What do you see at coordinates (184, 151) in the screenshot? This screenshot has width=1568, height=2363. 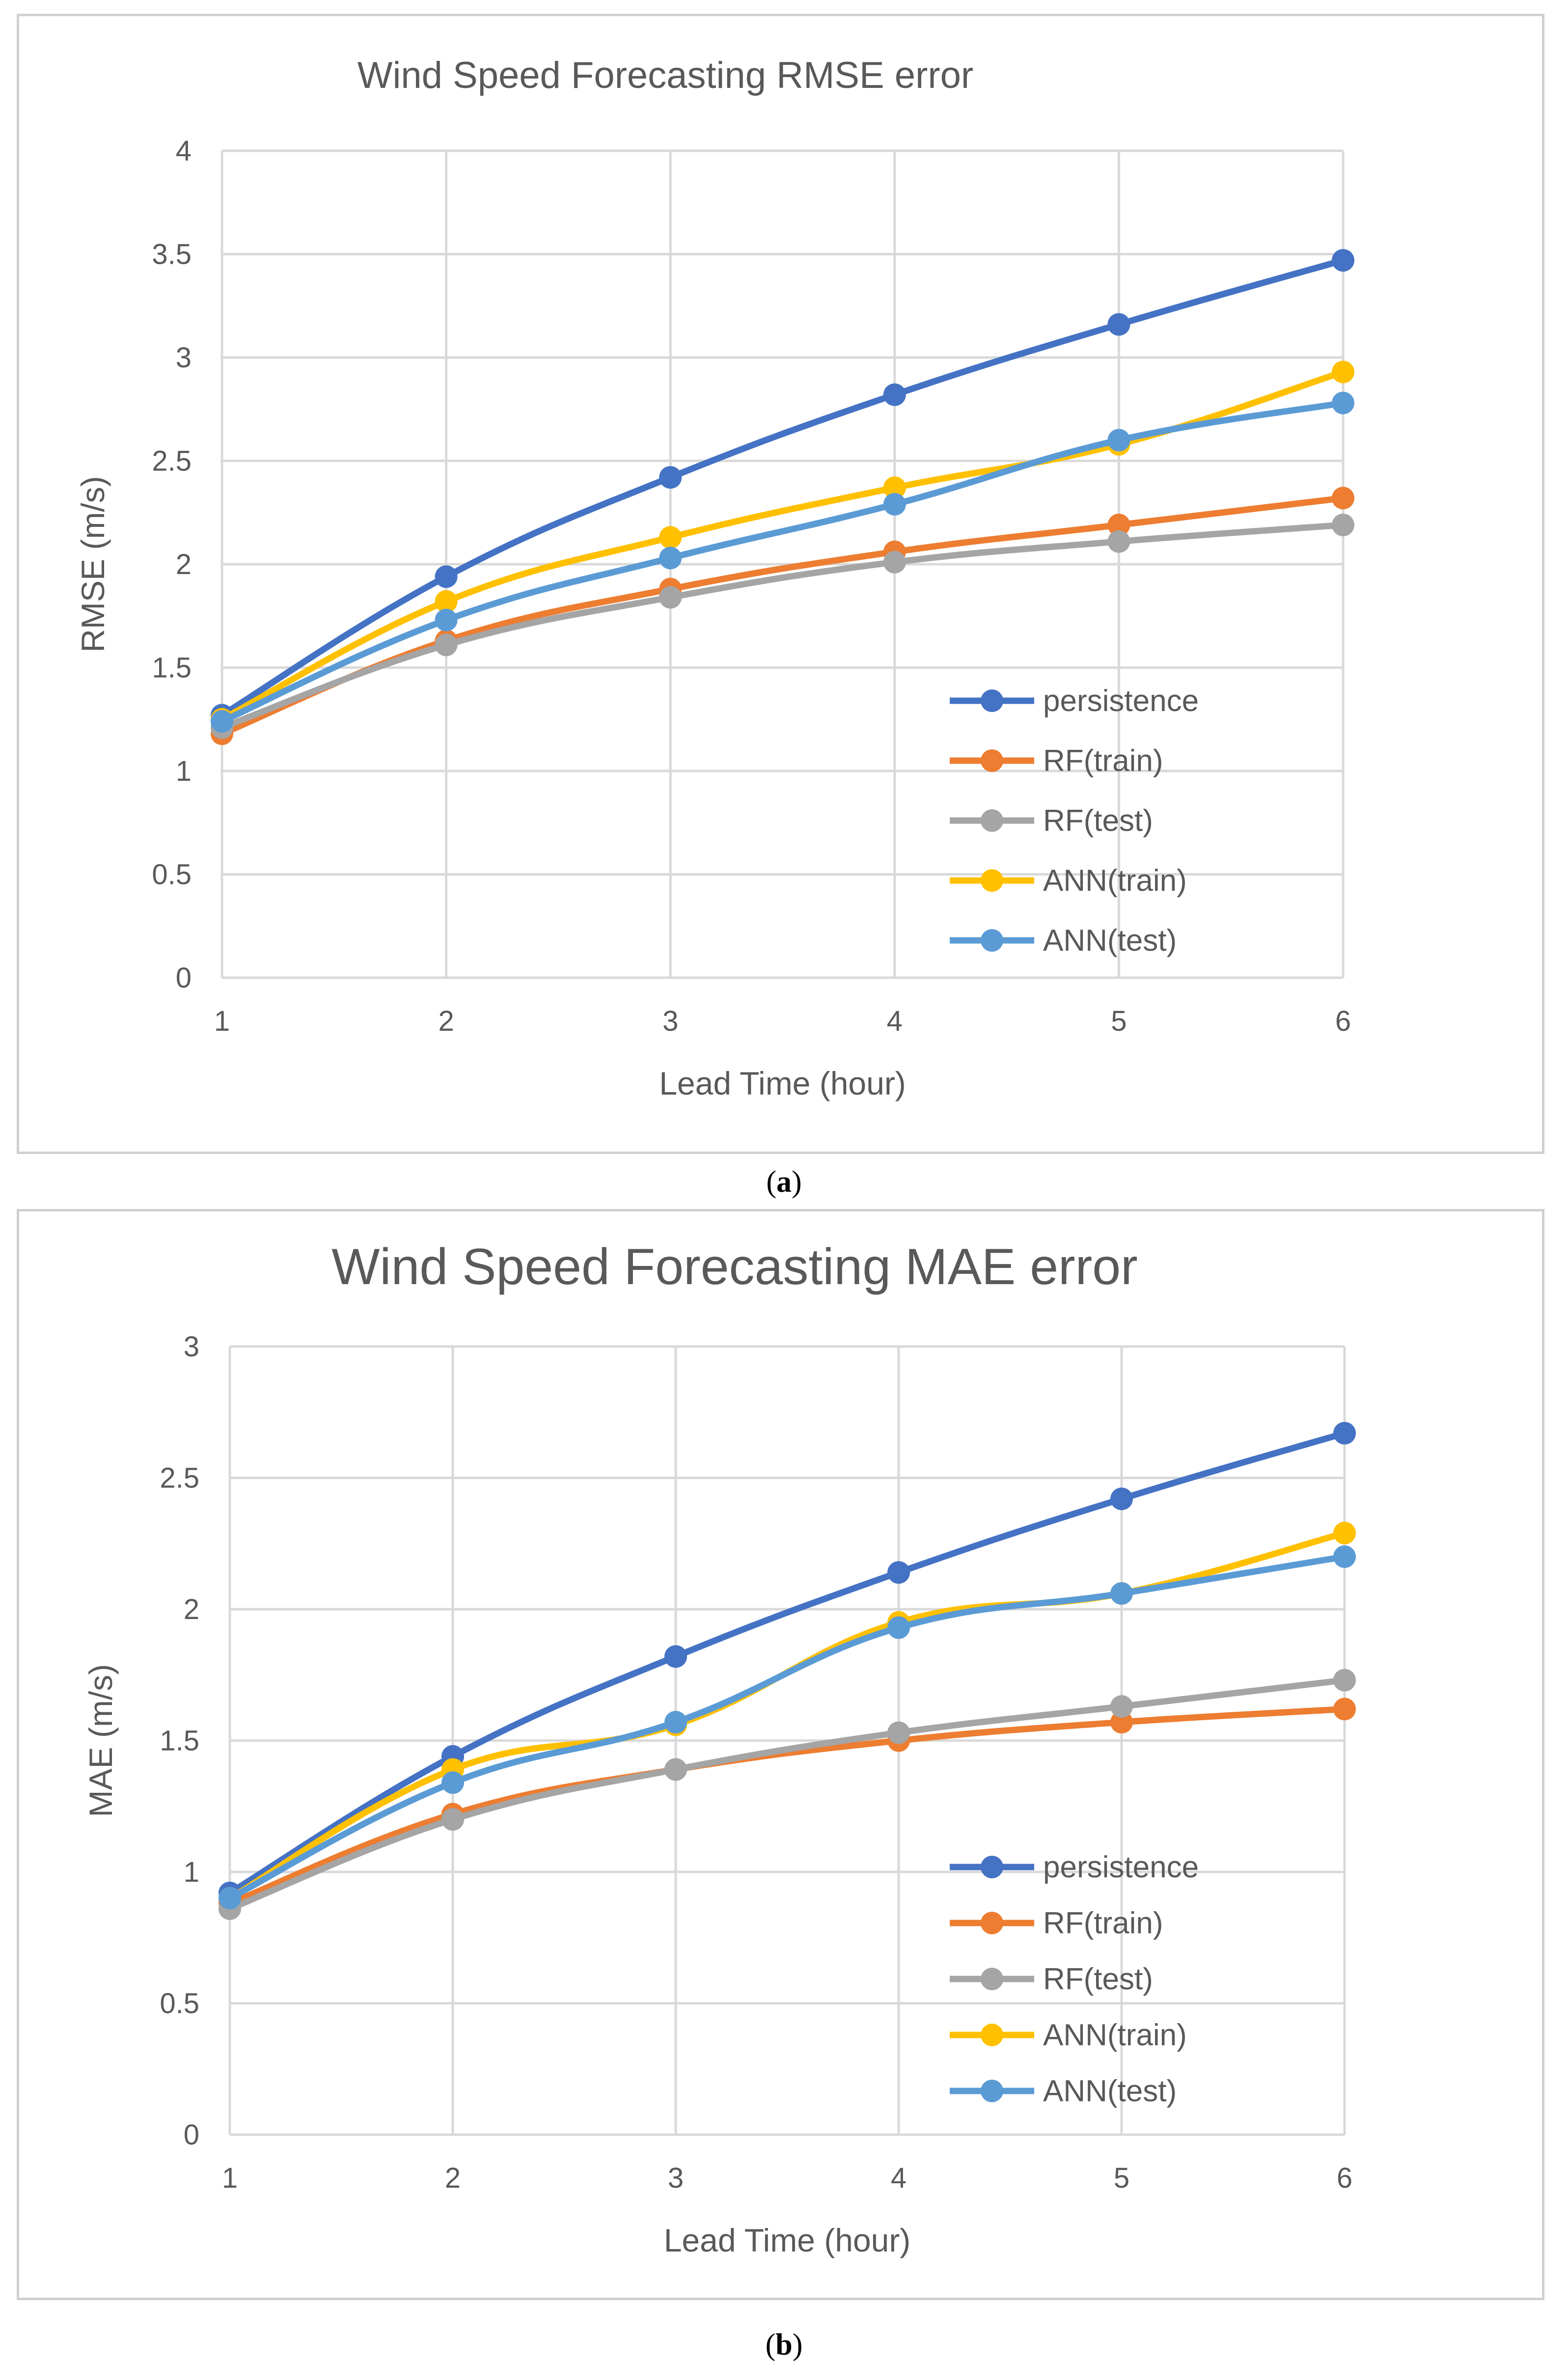 I see `y-tick-label: 4` at bounding box center [184, 151].